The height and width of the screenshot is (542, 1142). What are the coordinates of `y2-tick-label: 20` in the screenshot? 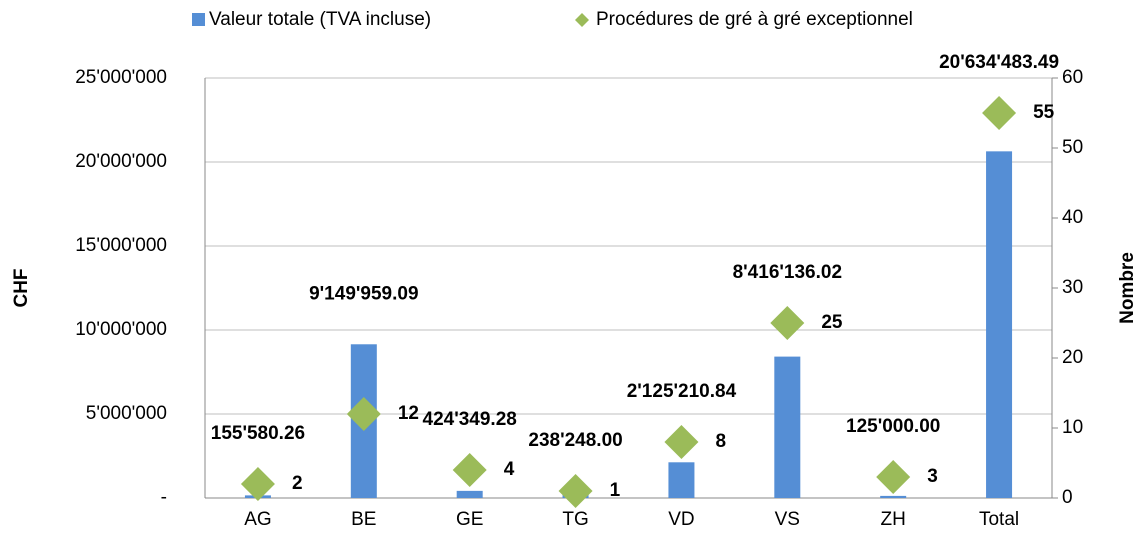 It's located at (1072, 357).